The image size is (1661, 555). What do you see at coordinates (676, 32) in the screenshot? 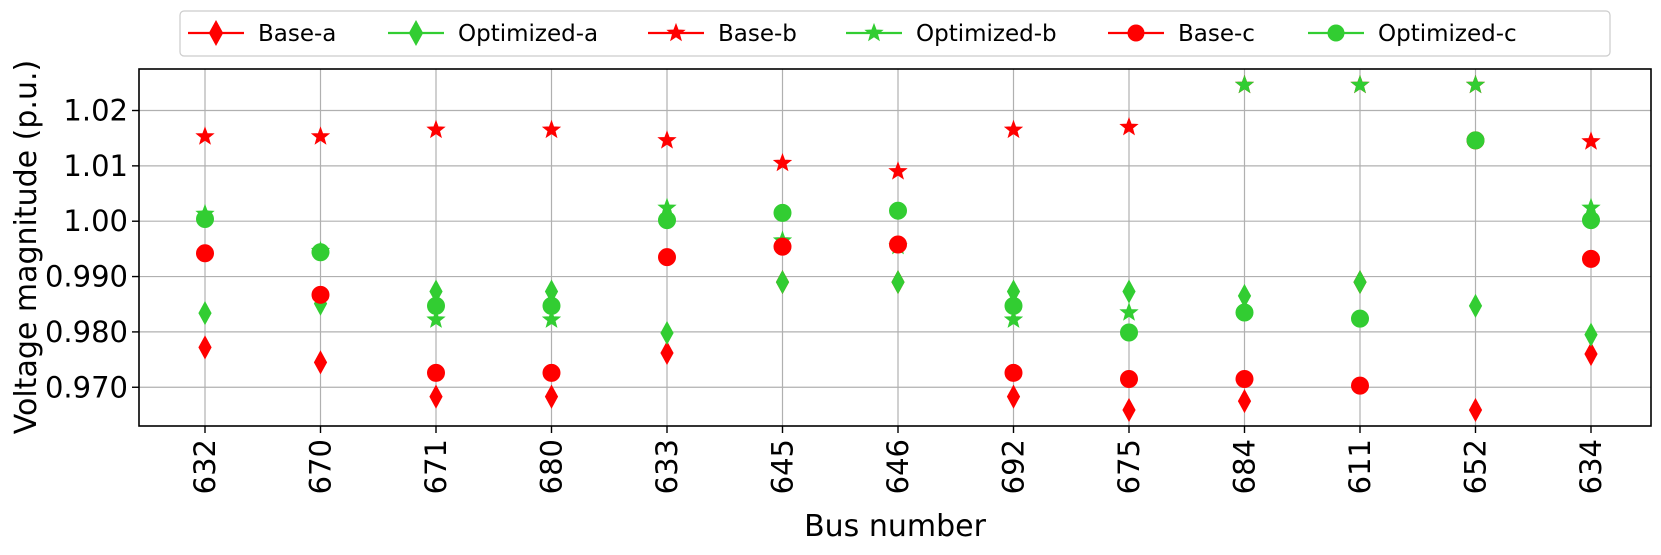
I see `legend-marker-base-b` at bounding box center [676, 32].